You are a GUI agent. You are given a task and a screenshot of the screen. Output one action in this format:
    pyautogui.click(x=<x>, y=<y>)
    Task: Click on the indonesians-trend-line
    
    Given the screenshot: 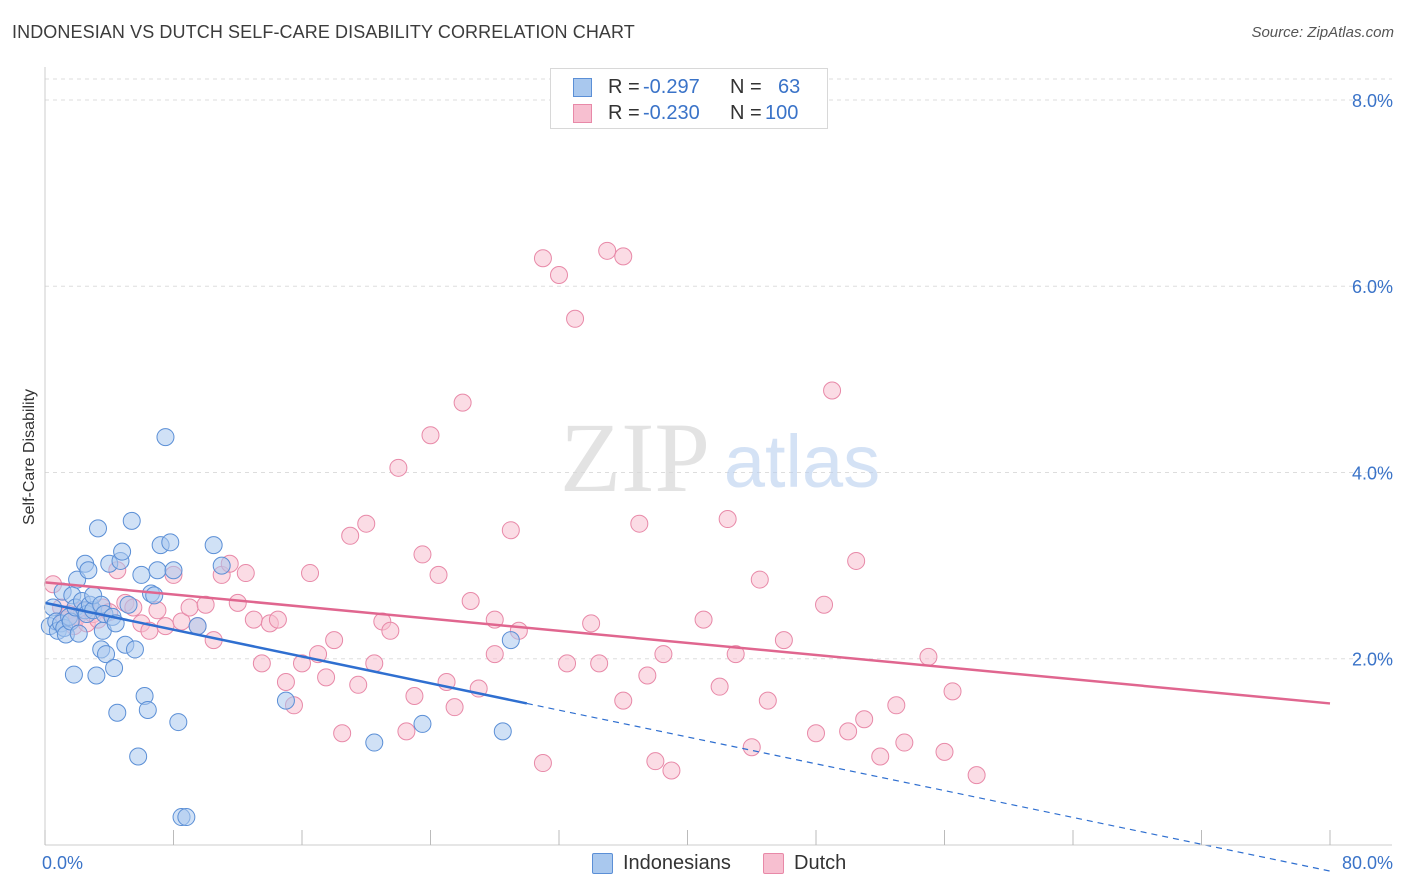 What is the action you would take?
    pyautogui.click(x=286, y=653)
    